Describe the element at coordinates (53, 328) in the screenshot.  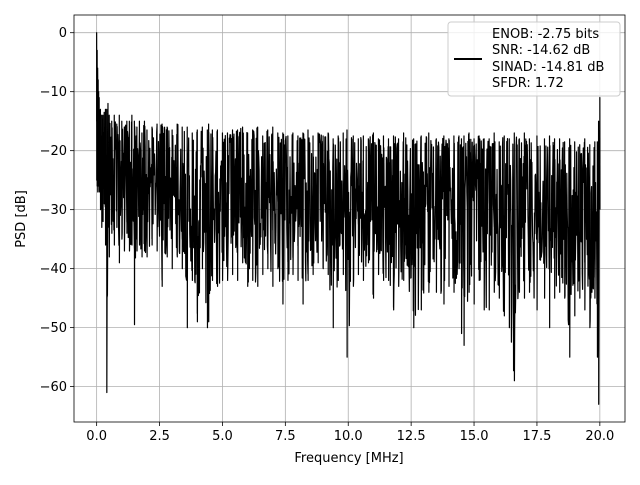
I see `y-tick-label: −50` at that location.